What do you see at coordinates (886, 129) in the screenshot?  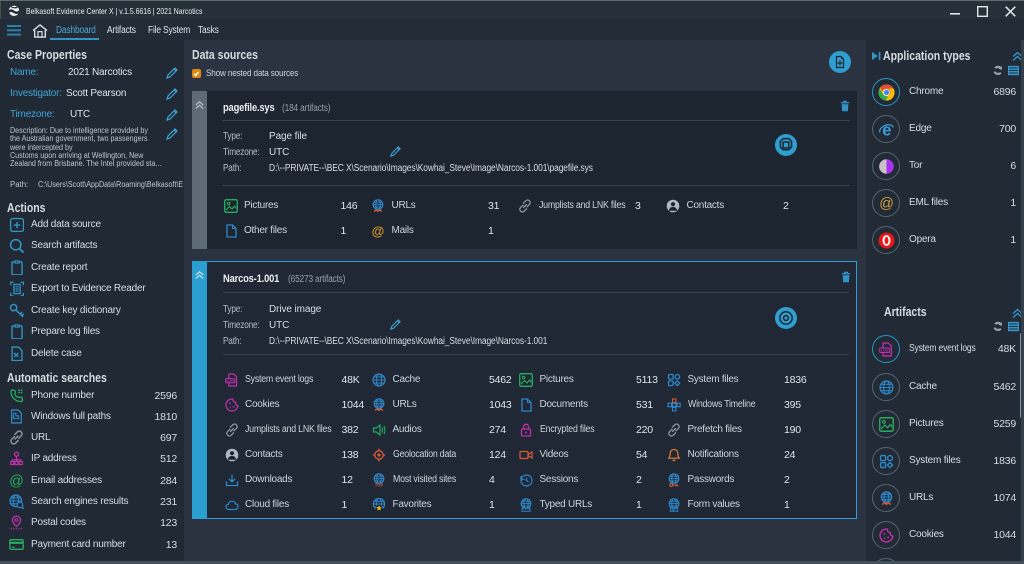 I see `svg-text: e` at bounding box center [886, 129].